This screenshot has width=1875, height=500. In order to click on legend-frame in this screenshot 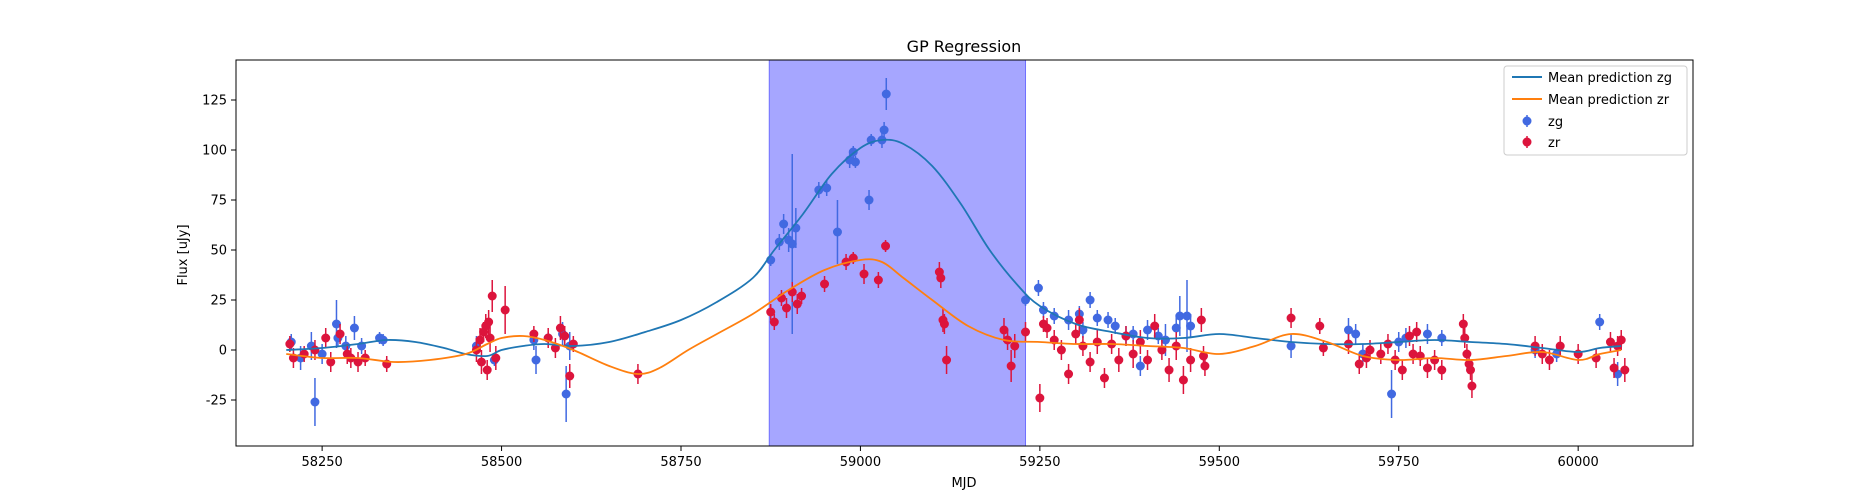, I will do `click(1595, 110)`.